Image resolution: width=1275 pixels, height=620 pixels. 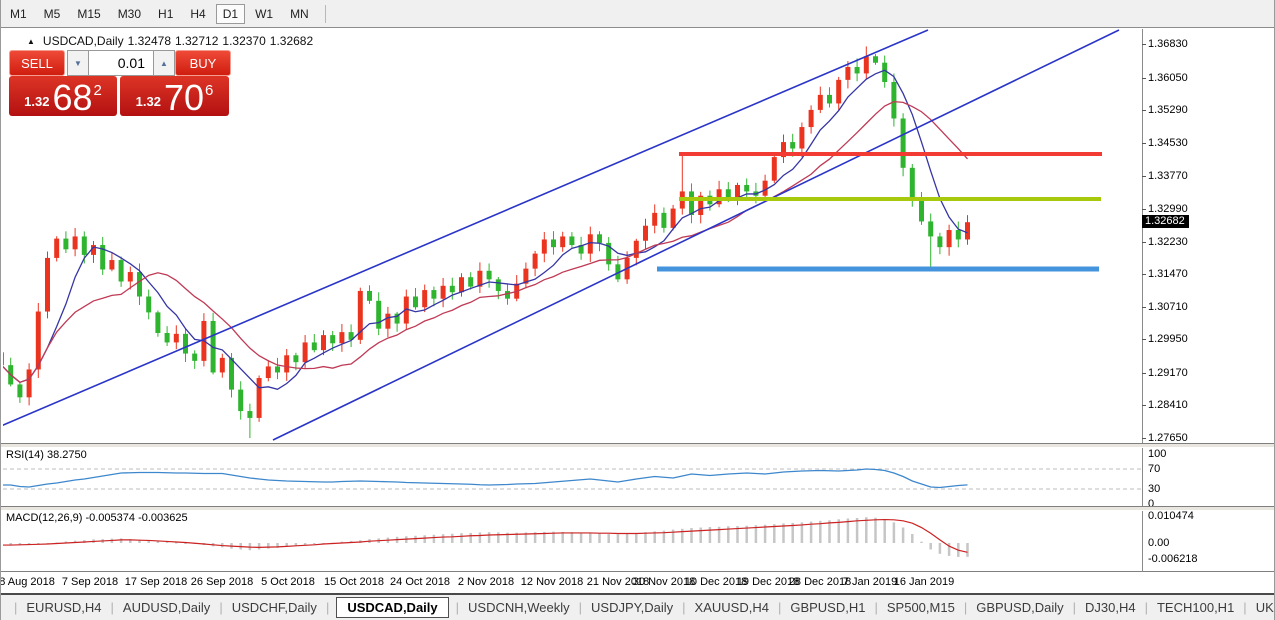 What do you see at coordinates (299, 13) in the screenshot?
I see `timeframe-button-mn: MN` at bounding box center [299, 13].